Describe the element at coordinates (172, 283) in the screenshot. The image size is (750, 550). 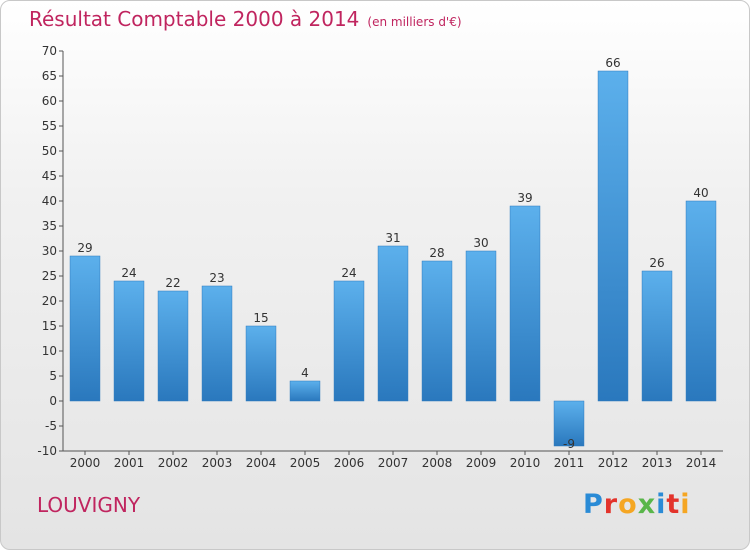
I see `data-label: 22` at that location.